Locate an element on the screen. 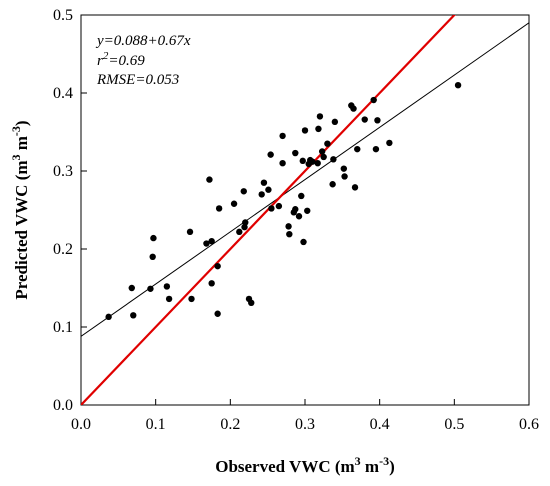 The width and height of the screenshot is (550, 486). r2-annotation: r2=0.69 is located at coordinates (121, 59).